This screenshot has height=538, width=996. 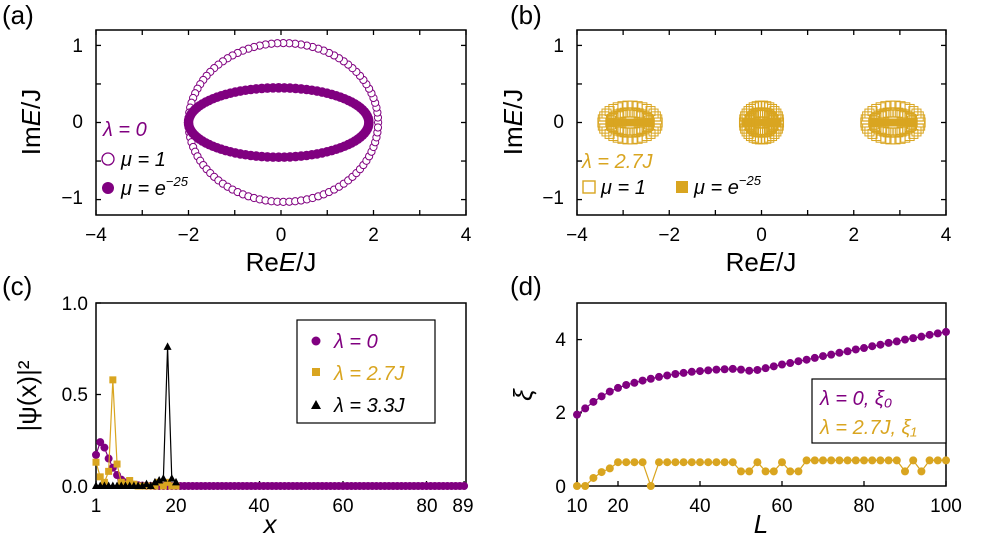 What do you see at coordinates (18, 15) in the screenshot?
I see `panel-a-label: (a)` at bounding box center [18, 15].